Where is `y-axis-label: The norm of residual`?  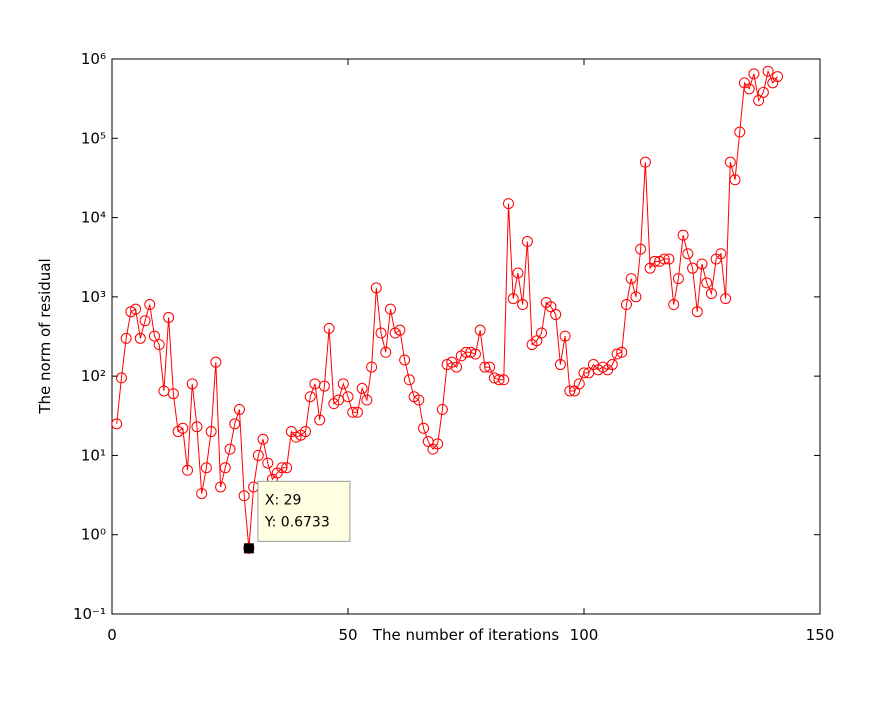
y-axis-label: The norm of residual is located at coordinates (45, 336).